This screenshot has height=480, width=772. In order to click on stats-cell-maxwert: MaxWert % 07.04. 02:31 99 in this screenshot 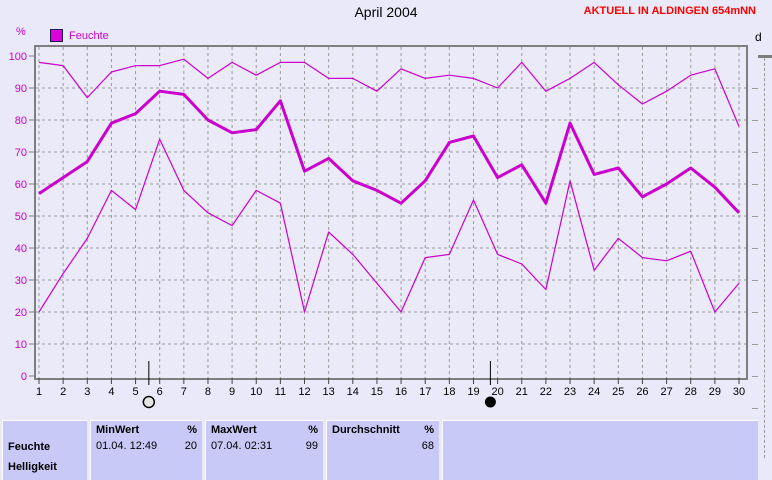, I will do `click(264, 450)`.